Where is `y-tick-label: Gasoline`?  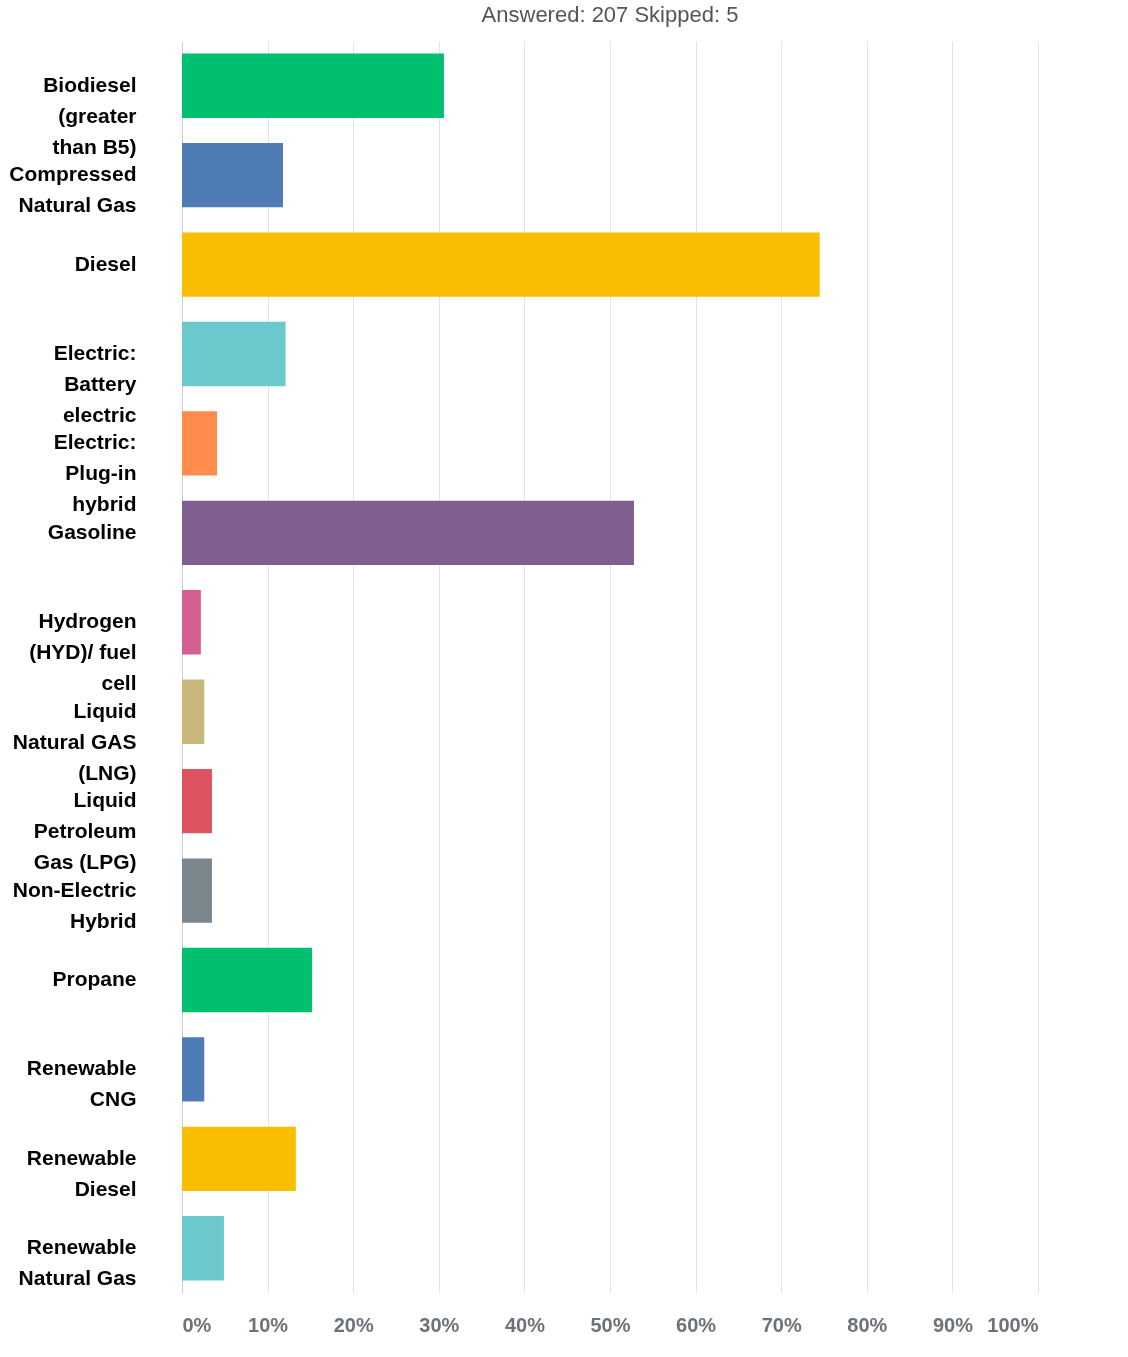 y-tick-label: Gasoline is located at coordinates (92, 531).